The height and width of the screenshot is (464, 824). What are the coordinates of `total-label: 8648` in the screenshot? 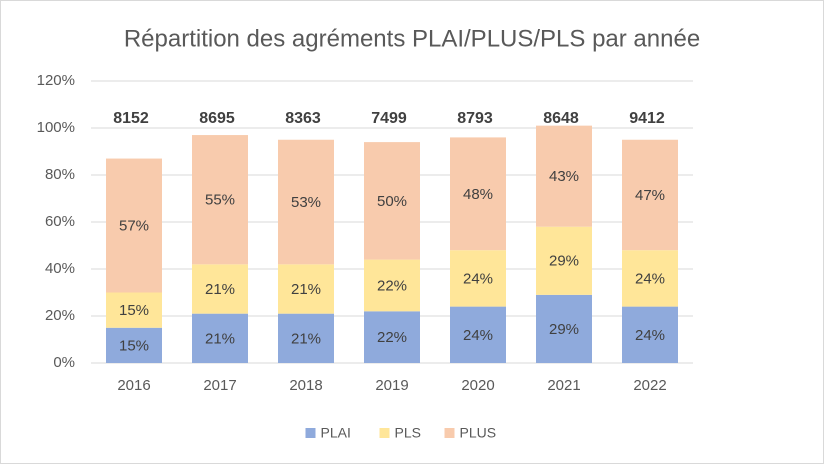 It's located at (561, 118).